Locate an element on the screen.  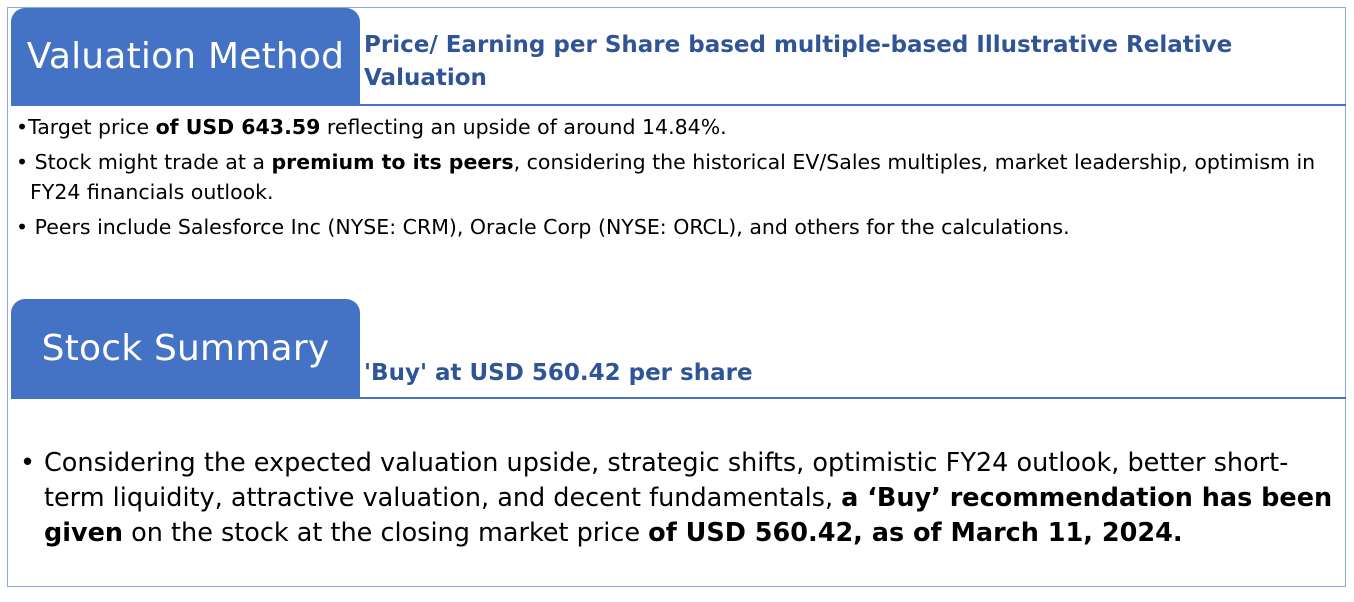
bullet-bold-text: of USD 643.59 is located at coordinates (238, 127).